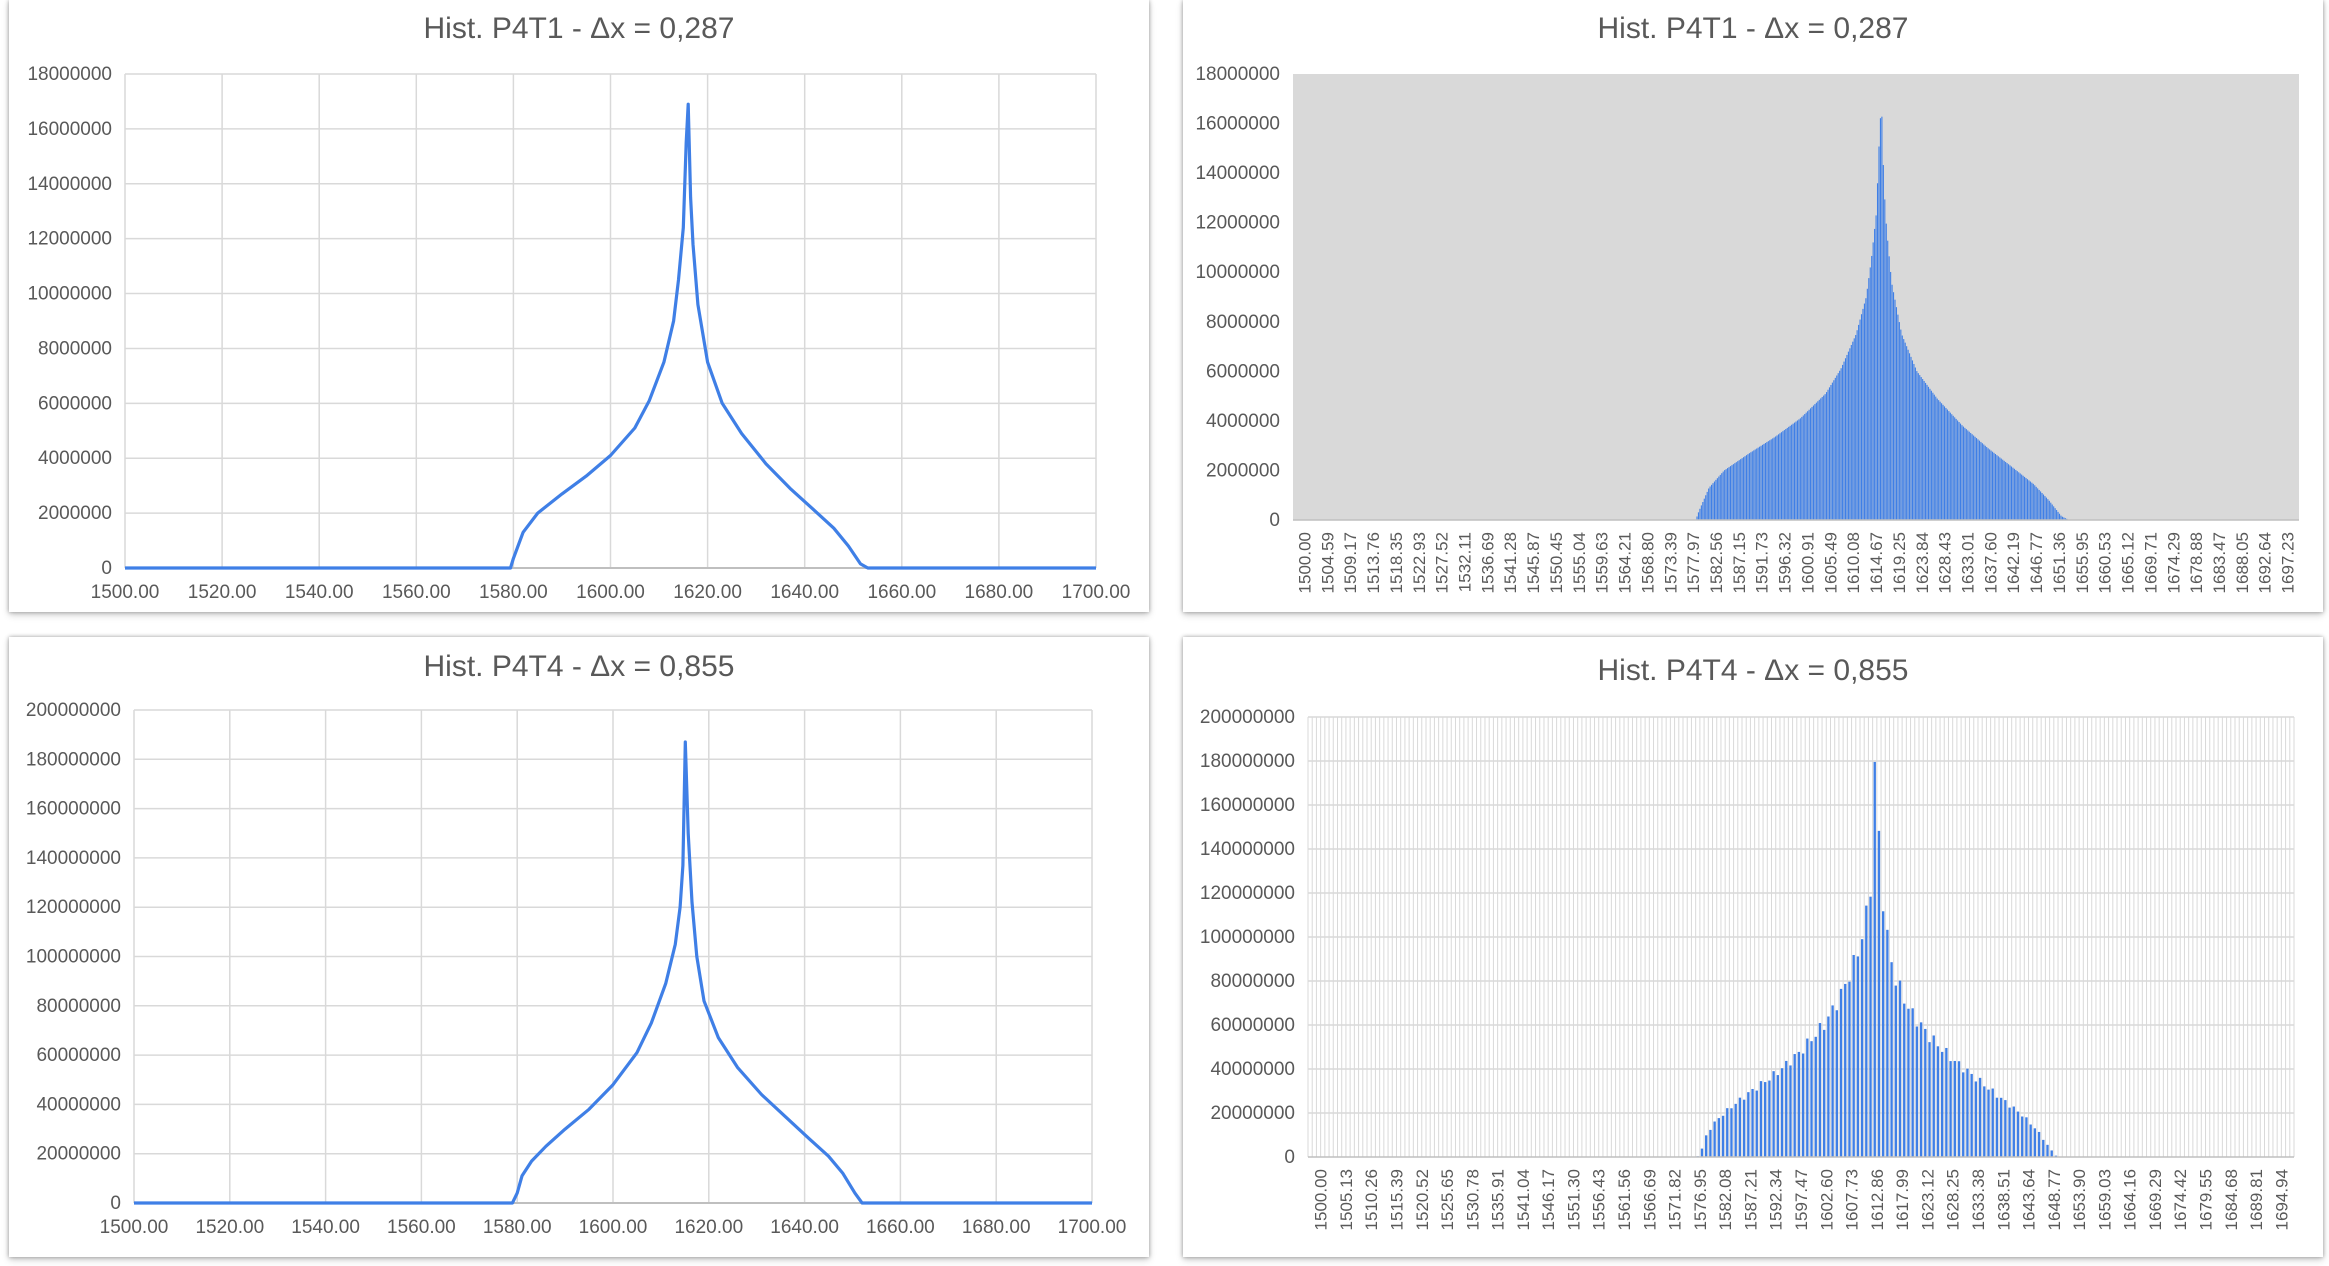 The height and width of the screenshot is (1266, 2329). I want to click on x-tick-label: 1550.45, so click(1556, 562).